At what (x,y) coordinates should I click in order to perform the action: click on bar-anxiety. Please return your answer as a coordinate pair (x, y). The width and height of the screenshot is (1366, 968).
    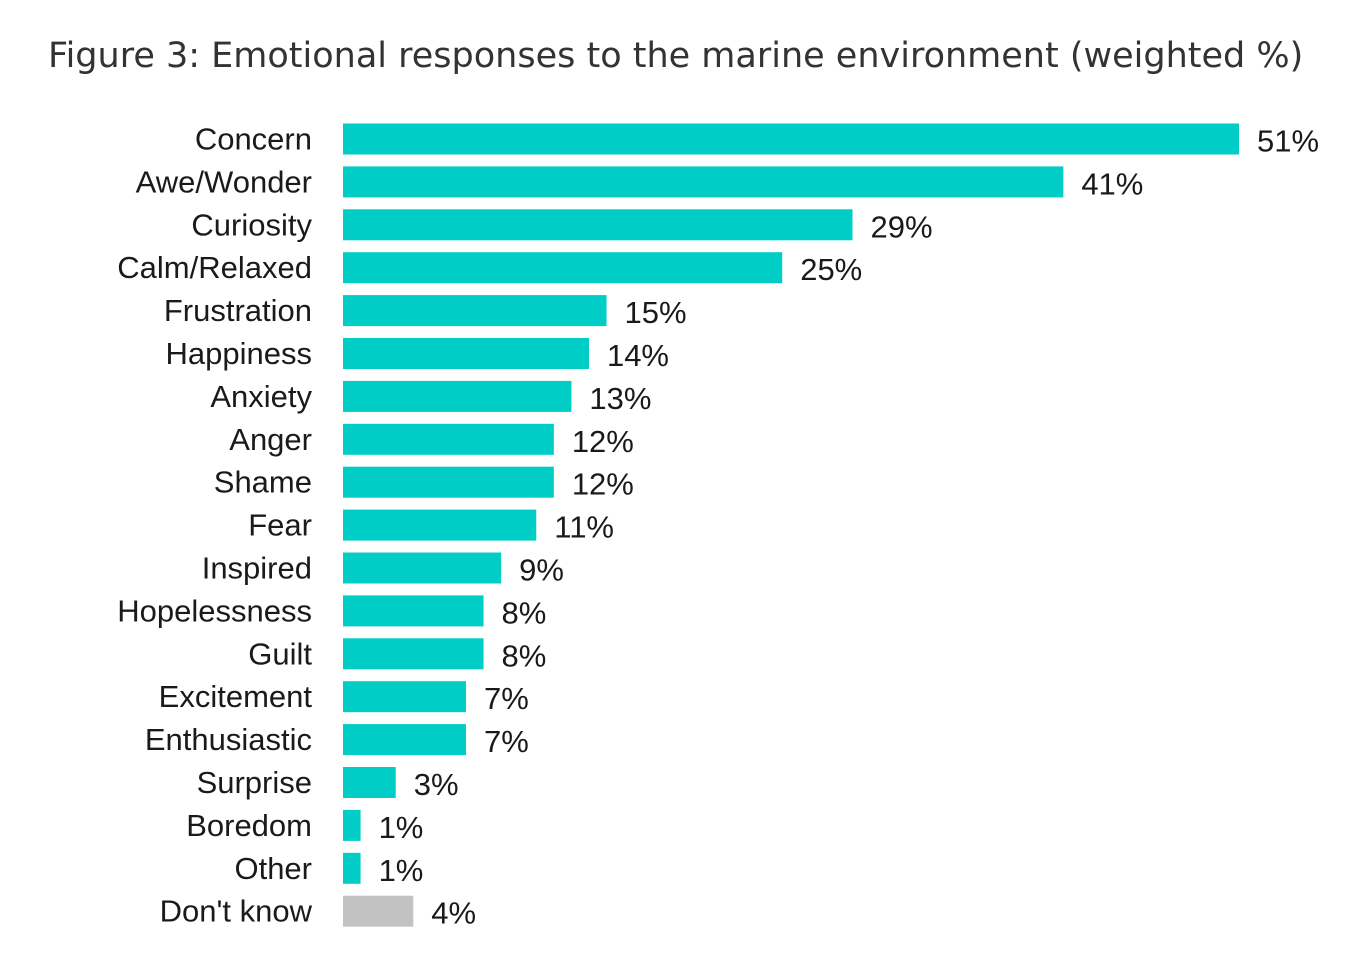
    Looking at the image, I should click on (457, 396).